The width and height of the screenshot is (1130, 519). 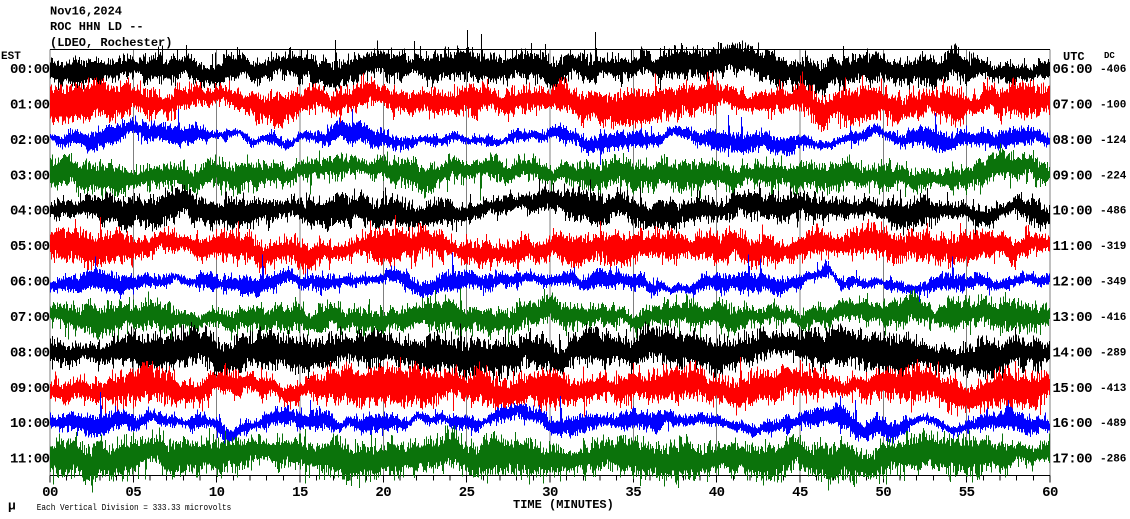 What do you see at coordinates (1113, 318) in the screenshot?
I see `svg-text: -416` at bounding box center [1113, 318].